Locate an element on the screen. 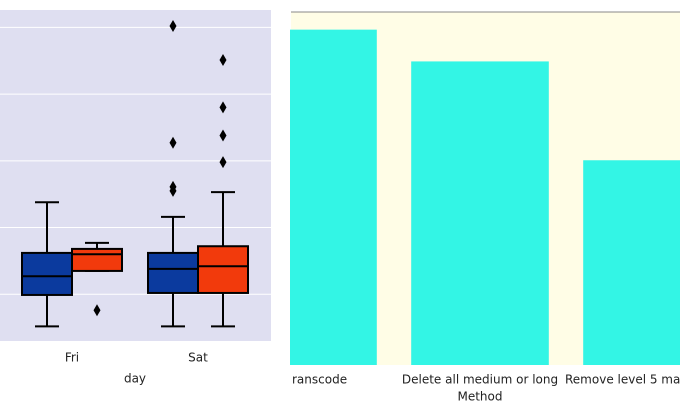 The width and height of the screenshot is (680, 411). x-tick-label: Delete all medium or long is located at coordinates (480, 380).